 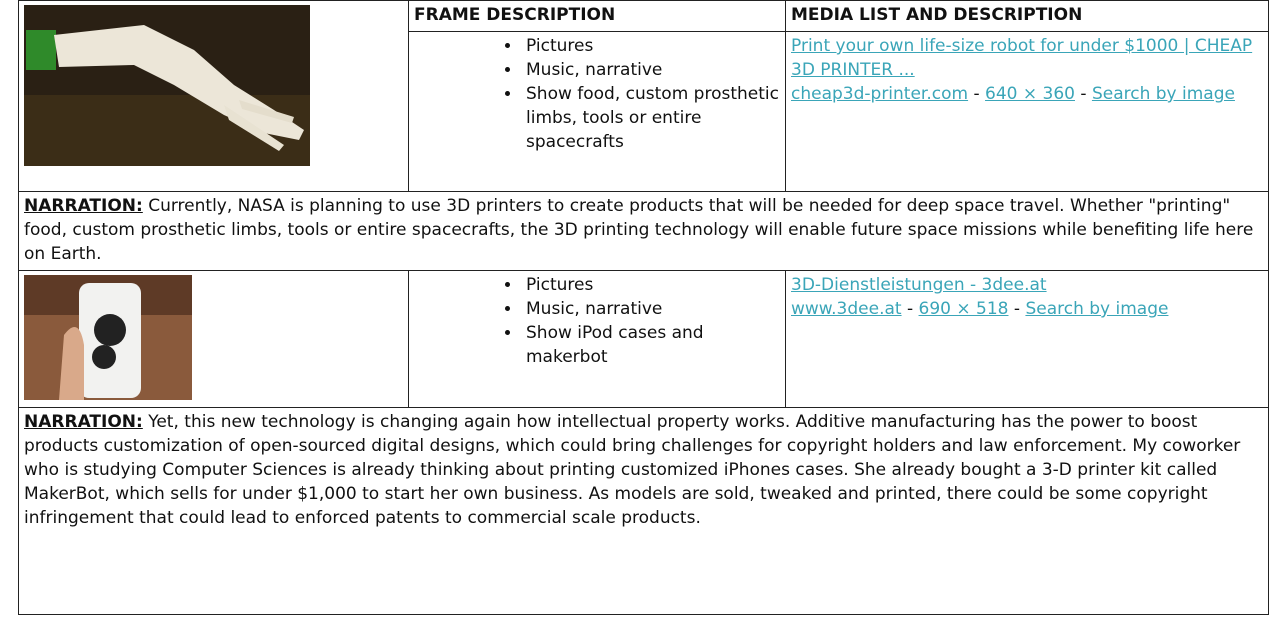 What do you see at coordinates (919, 285) in the screenshot?
I see `media-link: 3D-Dienstleistungen - 3dee.at` at bounding box center [919, 285].